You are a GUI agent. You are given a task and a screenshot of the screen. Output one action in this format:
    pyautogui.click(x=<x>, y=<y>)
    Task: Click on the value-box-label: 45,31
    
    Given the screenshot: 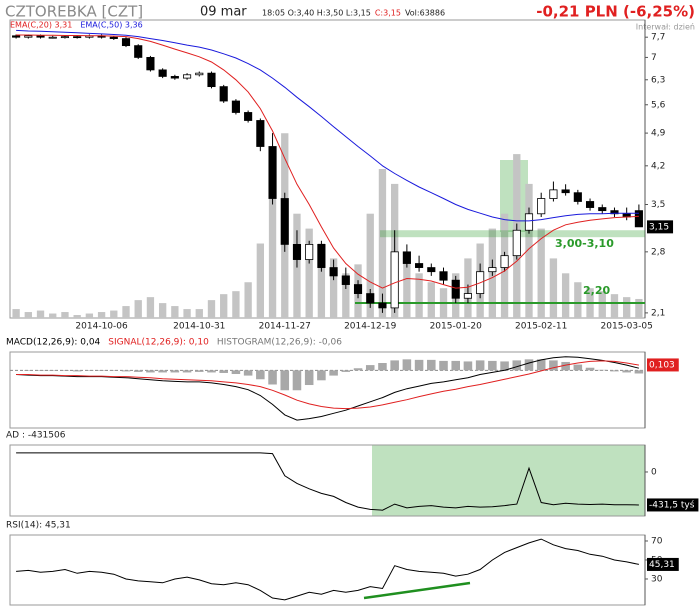 What is the action you would take?
    pyautogui.click(x=662, y=565)
    